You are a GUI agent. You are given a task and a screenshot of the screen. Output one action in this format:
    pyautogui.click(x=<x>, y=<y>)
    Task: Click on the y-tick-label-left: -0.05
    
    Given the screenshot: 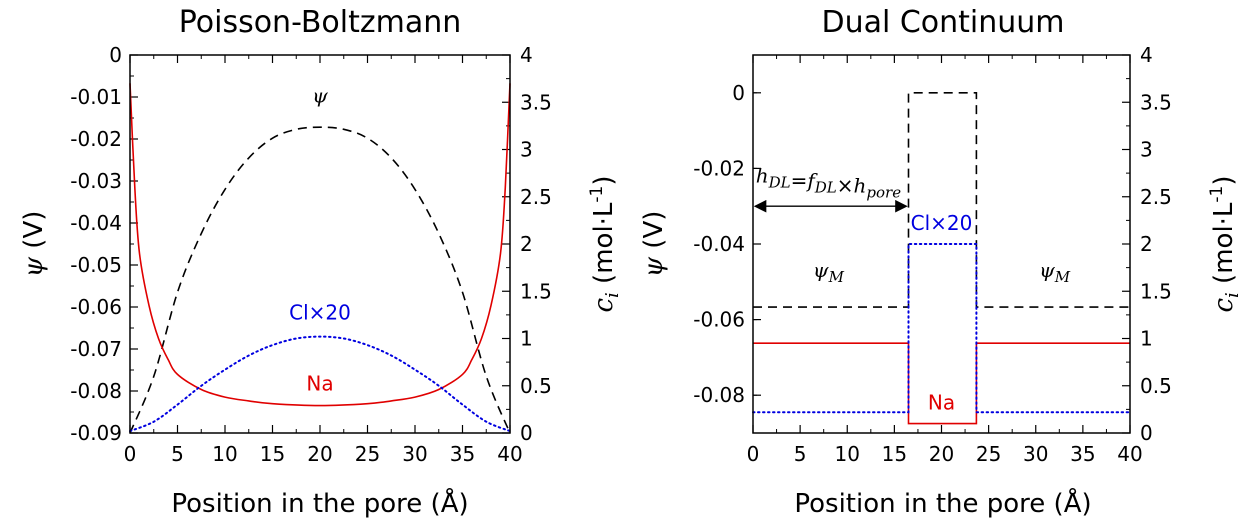 What is the action you would take?
    pyautogui.click(x=96, y=265)
    